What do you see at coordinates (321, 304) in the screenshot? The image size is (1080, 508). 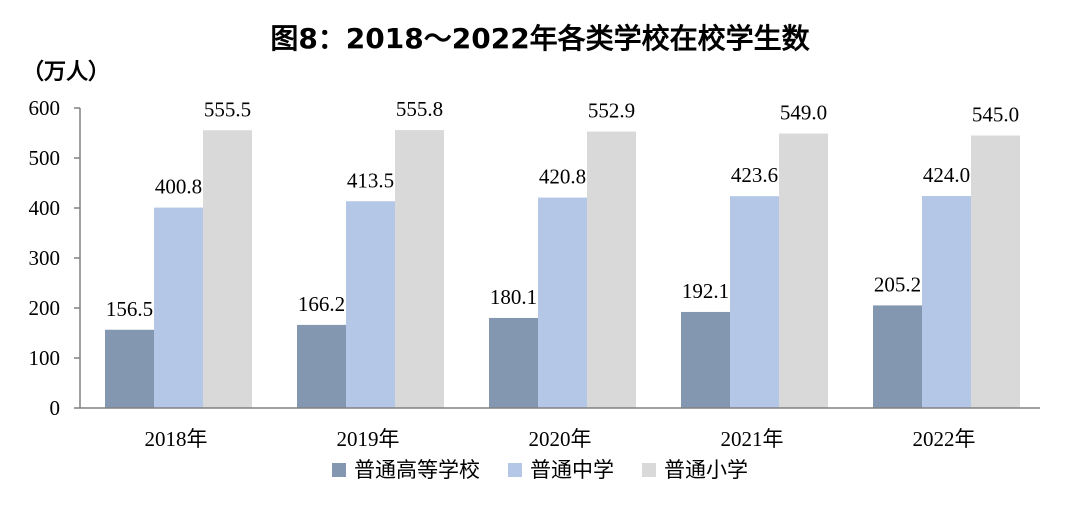 I see `data-label: 166.2` at bounding box center [321, 304].